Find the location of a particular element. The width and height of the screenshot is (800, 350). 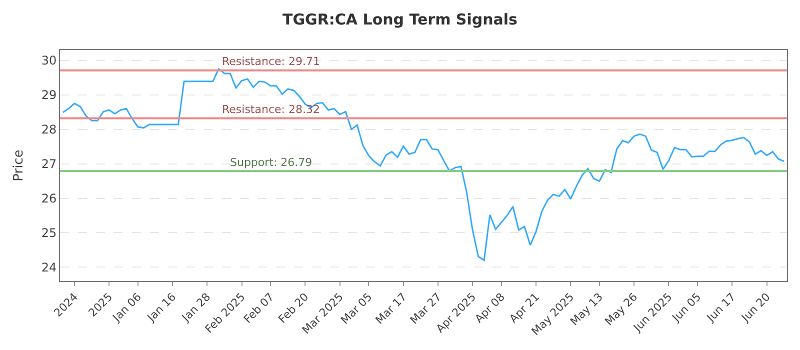

ref-line-label: Resistance: 28.32 is located at coordinates (271, 109).